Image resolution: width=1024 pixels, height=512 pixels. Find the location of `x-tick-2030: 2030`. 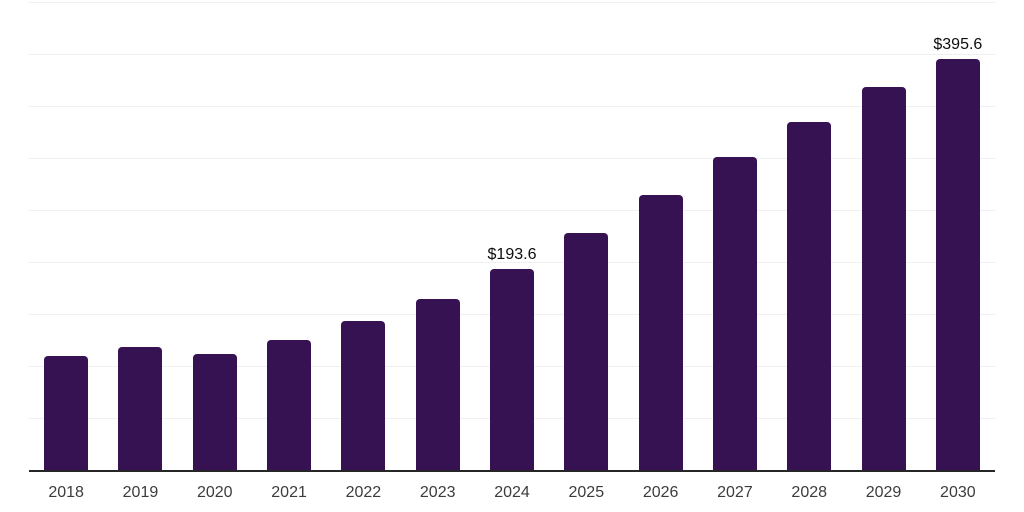

x-tick-2030: 2030 is located at coordinates (958, 492).